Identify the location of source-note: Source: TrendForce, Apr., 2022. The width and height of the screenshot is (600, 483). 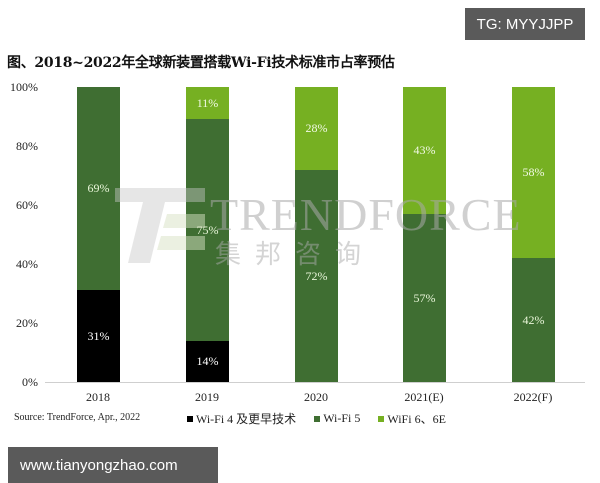
(77, 417).